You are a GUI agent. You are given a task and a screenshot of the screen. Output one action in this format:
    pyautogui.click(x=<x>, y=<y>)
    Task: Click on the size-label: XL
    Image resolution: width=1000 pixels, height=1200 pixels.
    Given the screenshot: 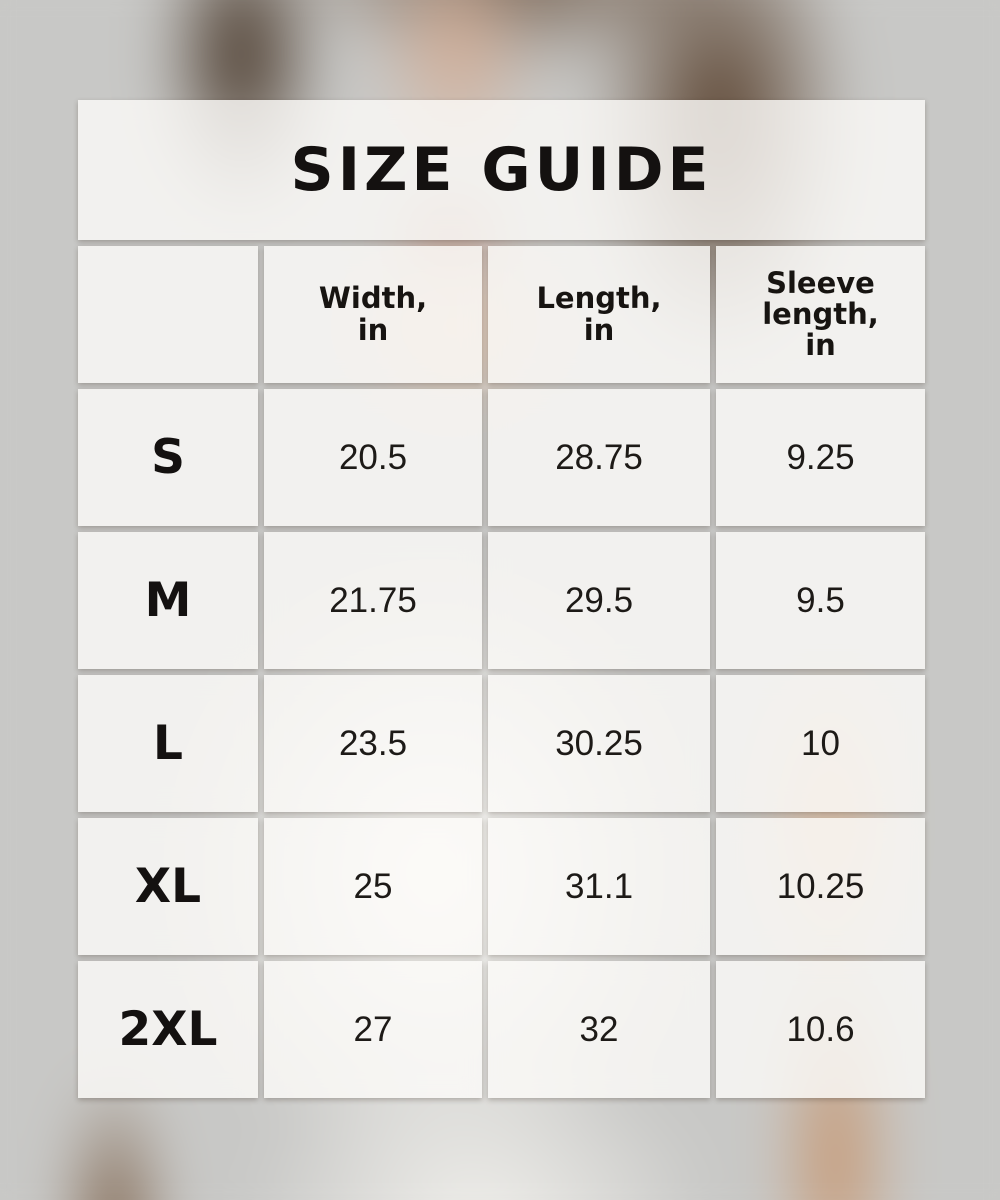 What is the action you would take?
    pyautogui.click(x=168, y=886)
    